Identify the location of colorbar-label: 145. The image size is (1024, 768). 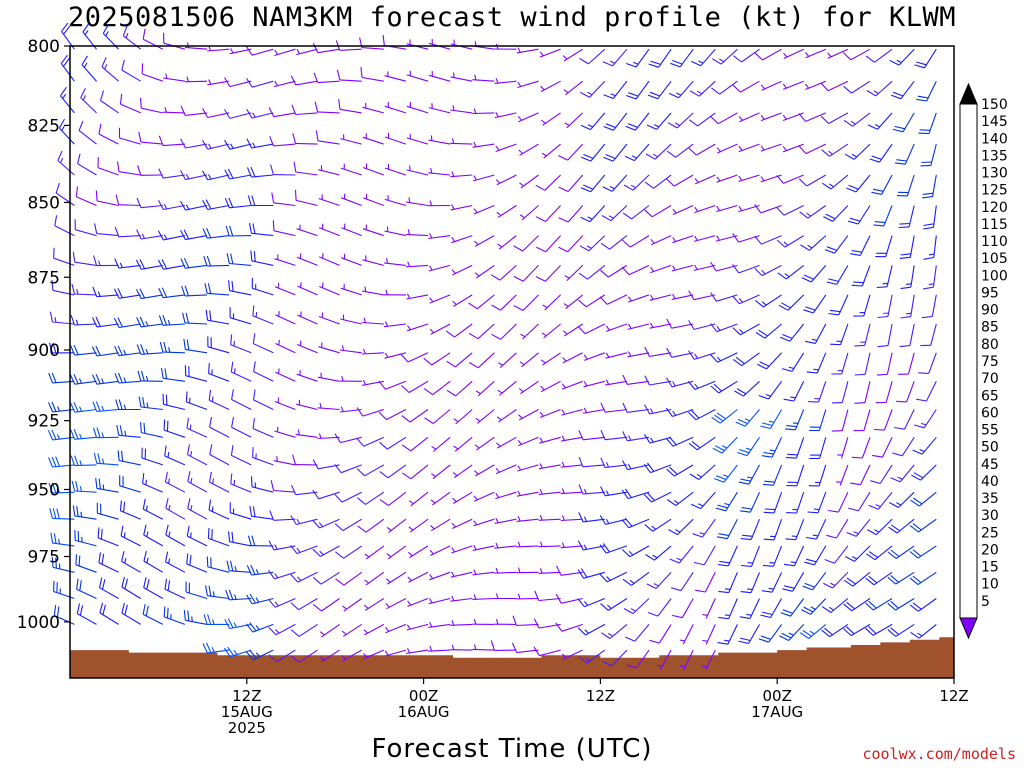
(994, 122).